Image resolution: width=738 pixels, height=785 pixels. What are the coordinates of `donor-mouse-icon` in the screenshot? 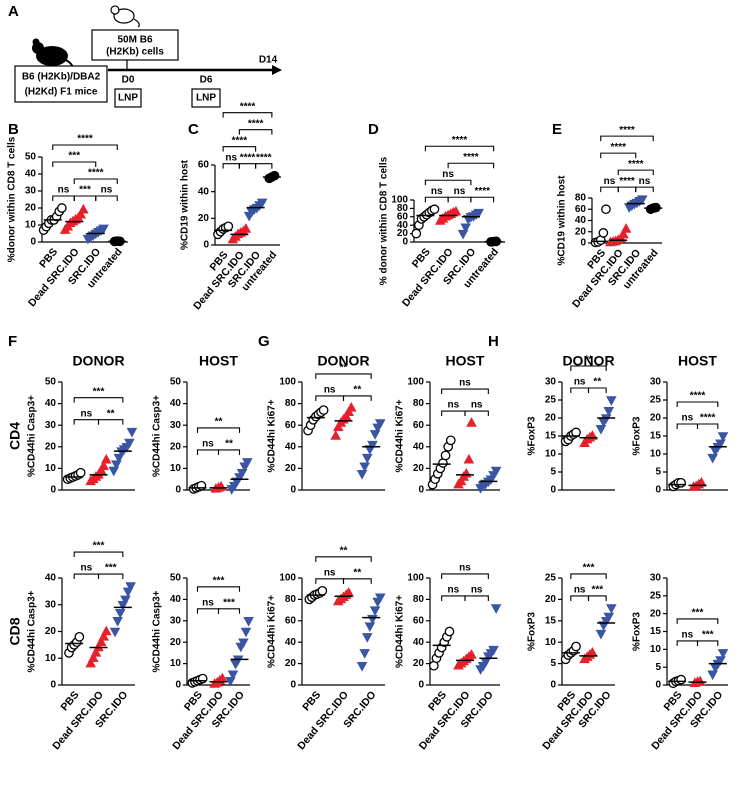 It's located at (125, 16).